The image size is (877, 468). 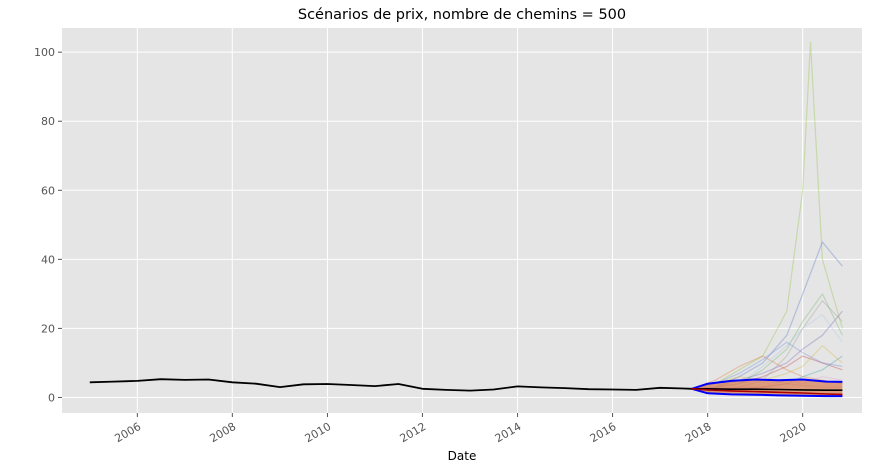 What do you see at coordinates (48, 121) in the screenshot?
I see `y-tick-label: 80` at bounding box center [48, 121].